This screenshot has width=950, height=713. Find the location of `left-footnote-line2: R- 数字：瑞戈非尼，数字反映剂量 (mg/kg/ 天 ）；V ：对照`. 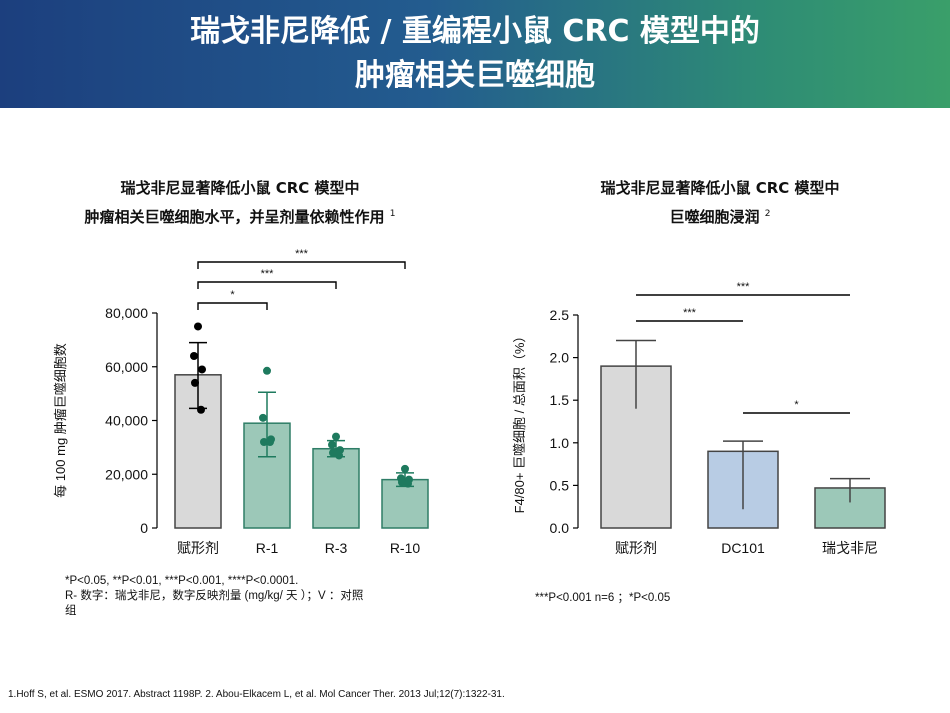

left-footnote-line2: R- 数字：瑞戈非尼，数字反映剂量 (mg/kg/ 天 ）；V ：对照 is located at coordinates (214, 596).